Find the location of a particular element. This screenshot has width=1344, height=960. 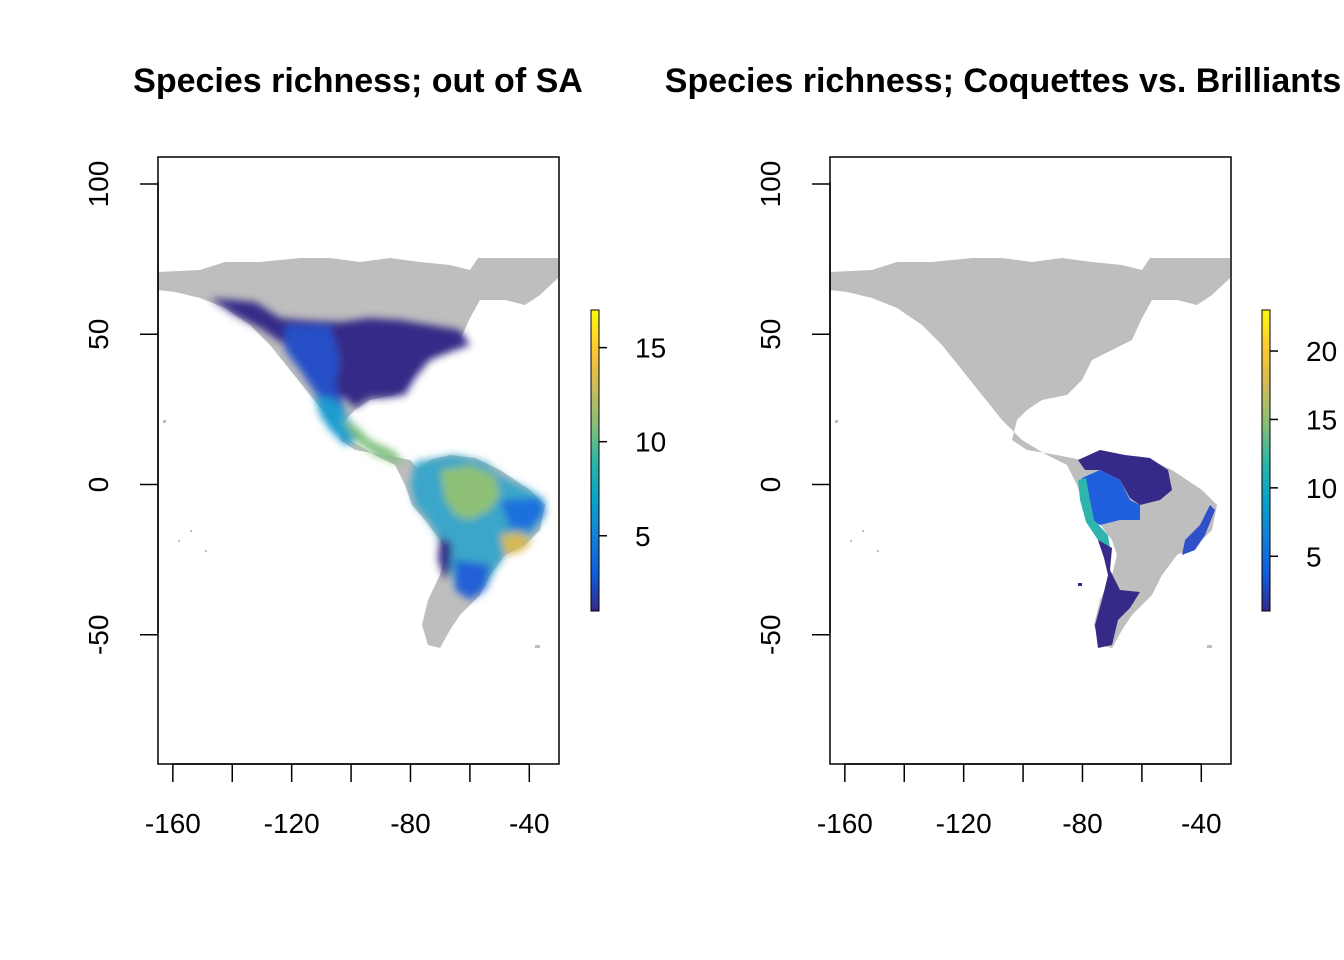

colorbar-ticks: 5 10 15 is located at coordinates (632, 442).